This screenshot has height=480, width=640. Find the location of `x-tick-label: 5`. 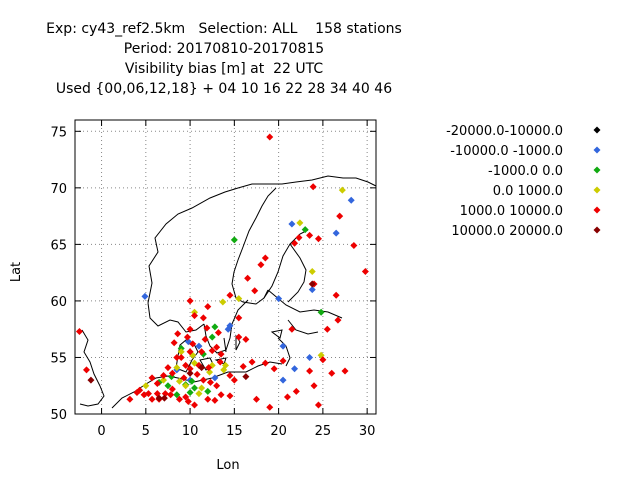

x-tick-label: 5 is located at coordinates (146, 431).